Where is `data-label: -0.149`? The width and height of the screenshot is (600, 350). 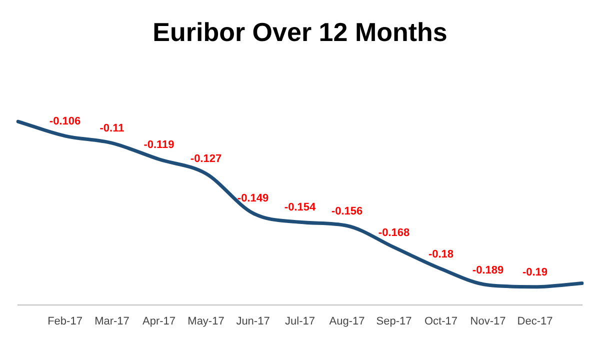
data-label: -0.149 is located at coordinates (253, 198).